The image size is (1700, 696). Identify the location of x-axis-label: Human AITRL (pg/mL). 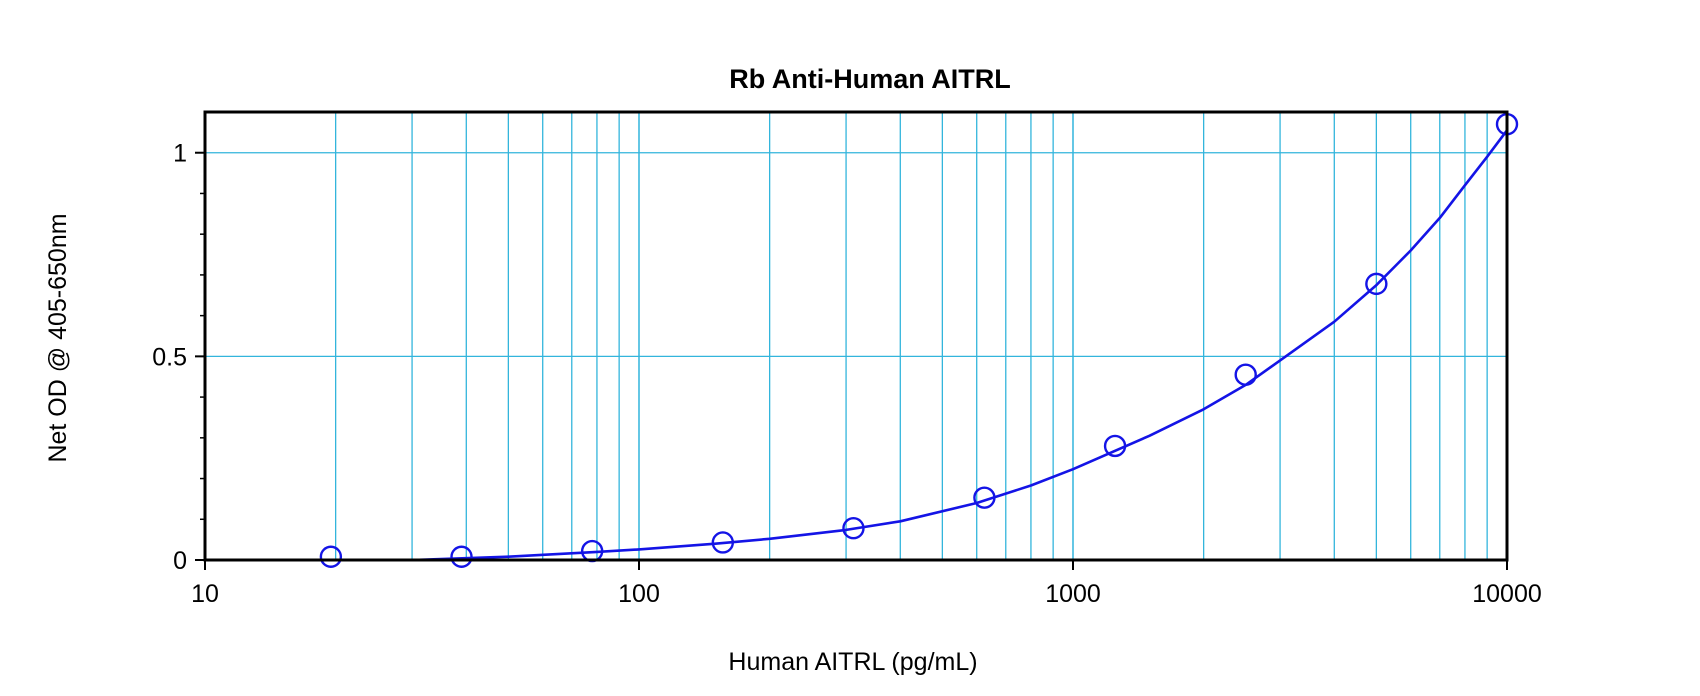
(852, 662).